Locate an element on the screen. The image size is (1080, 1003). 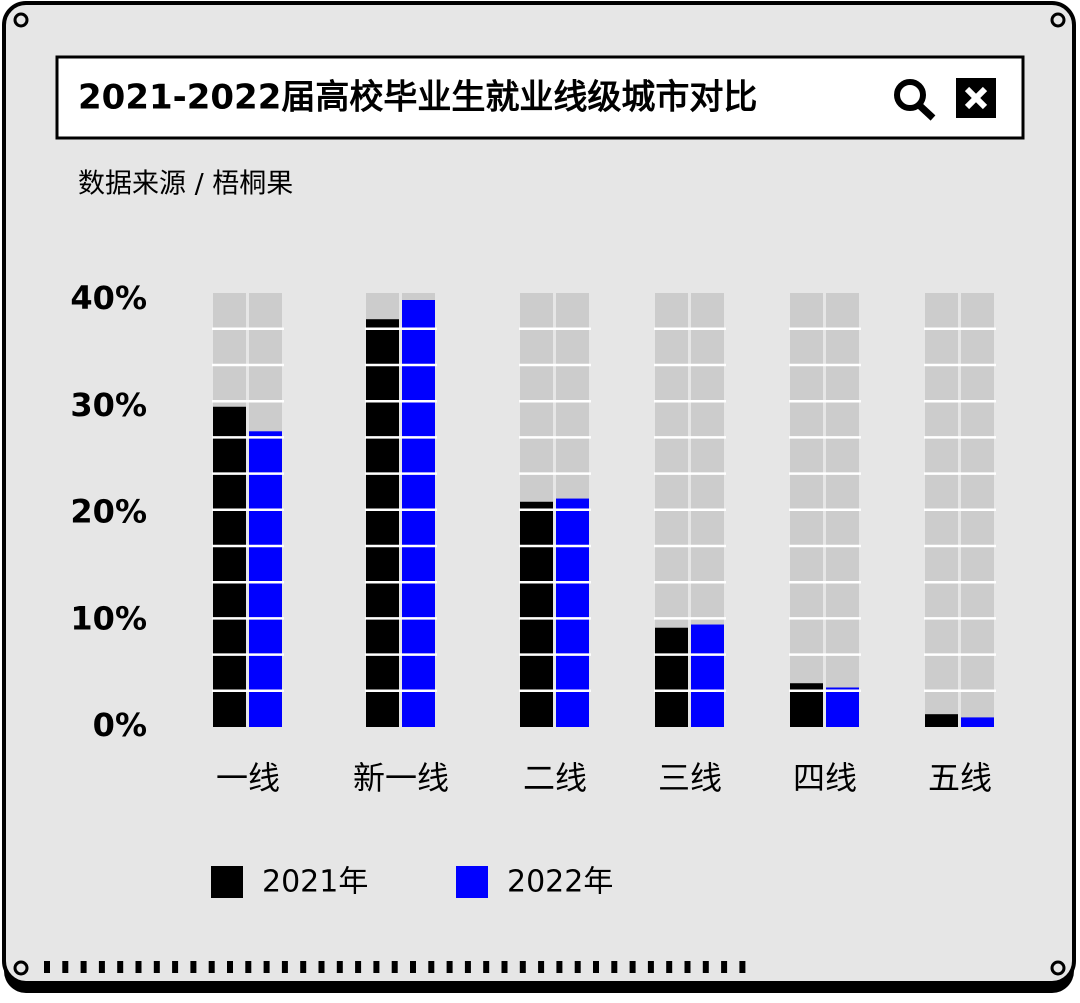
x-tick-label: 五线 is located at coordinates (960, 778).